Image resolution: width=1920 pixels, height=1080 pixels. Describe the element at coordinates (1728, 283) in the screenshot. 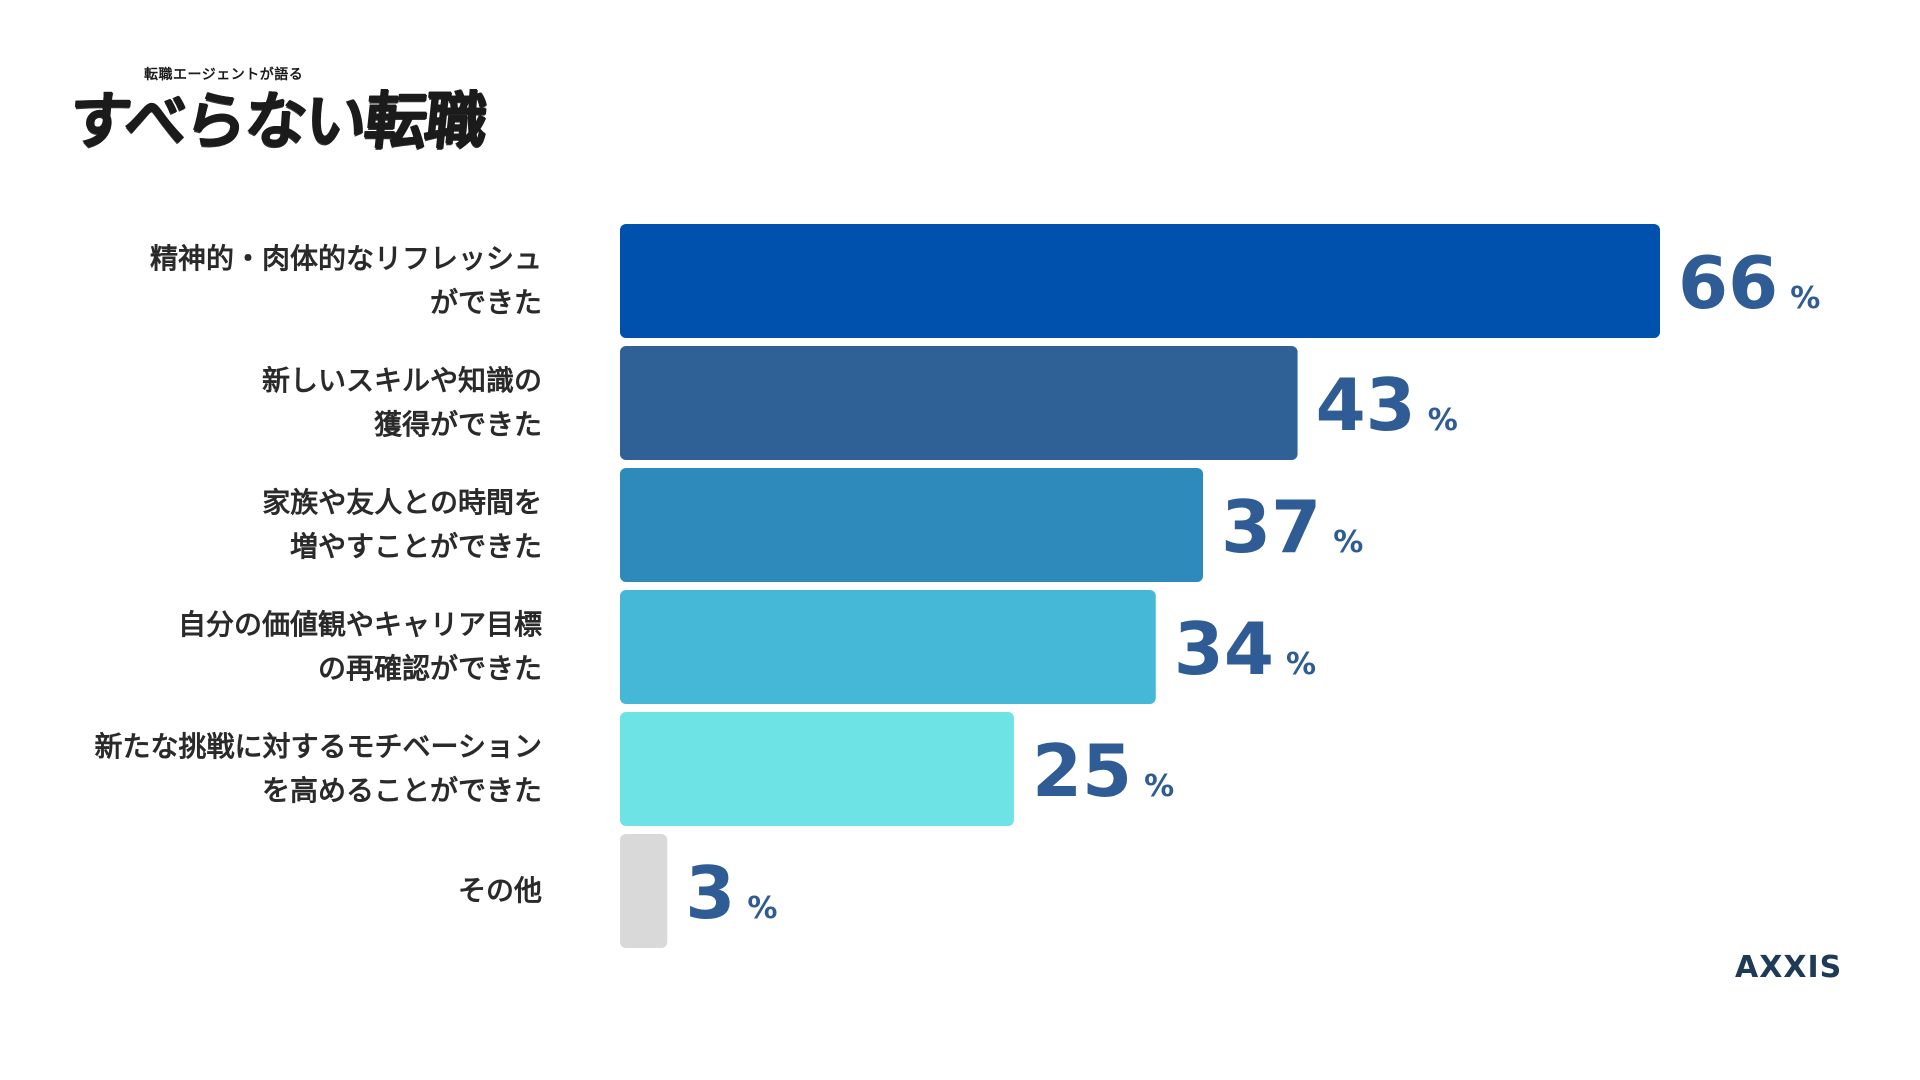

I see `value-number-1: 66` at that location.